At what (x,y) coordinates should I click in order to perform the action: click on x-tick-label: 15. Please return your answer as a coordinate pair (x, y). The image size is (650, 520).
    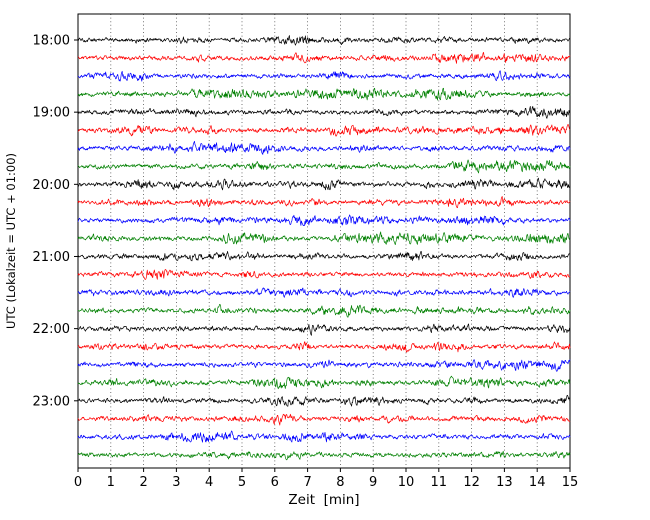
    Looking at the image, I should click on (570, 482).